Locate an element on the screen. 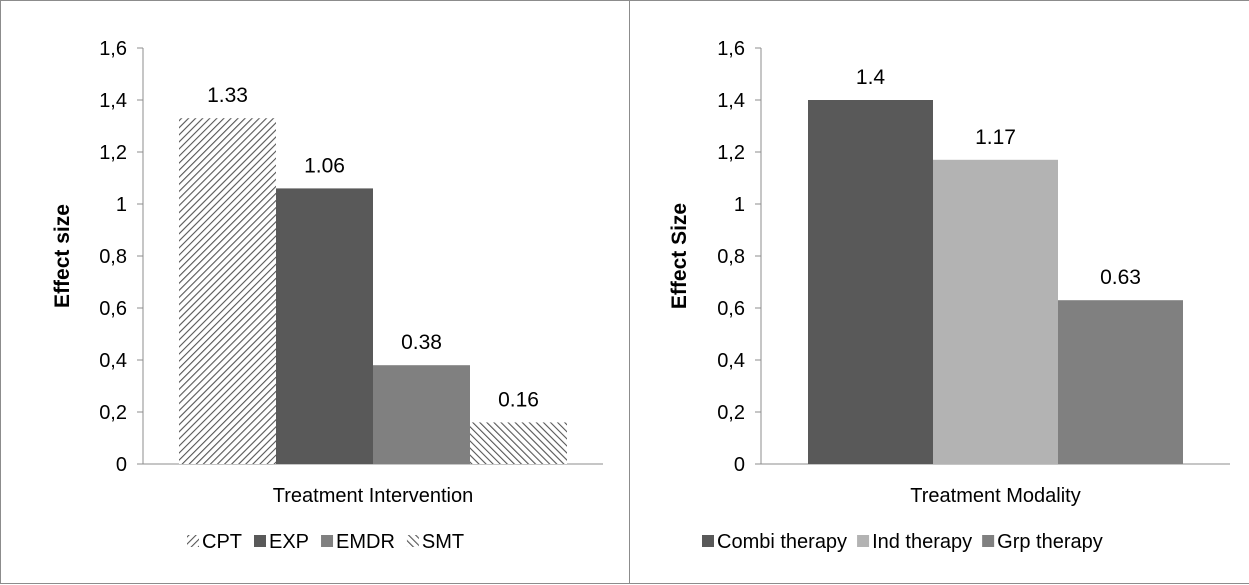 The height and width of the screenshot is (585, 1249). bar-ind-therapy is located at coordinates (995, 312).